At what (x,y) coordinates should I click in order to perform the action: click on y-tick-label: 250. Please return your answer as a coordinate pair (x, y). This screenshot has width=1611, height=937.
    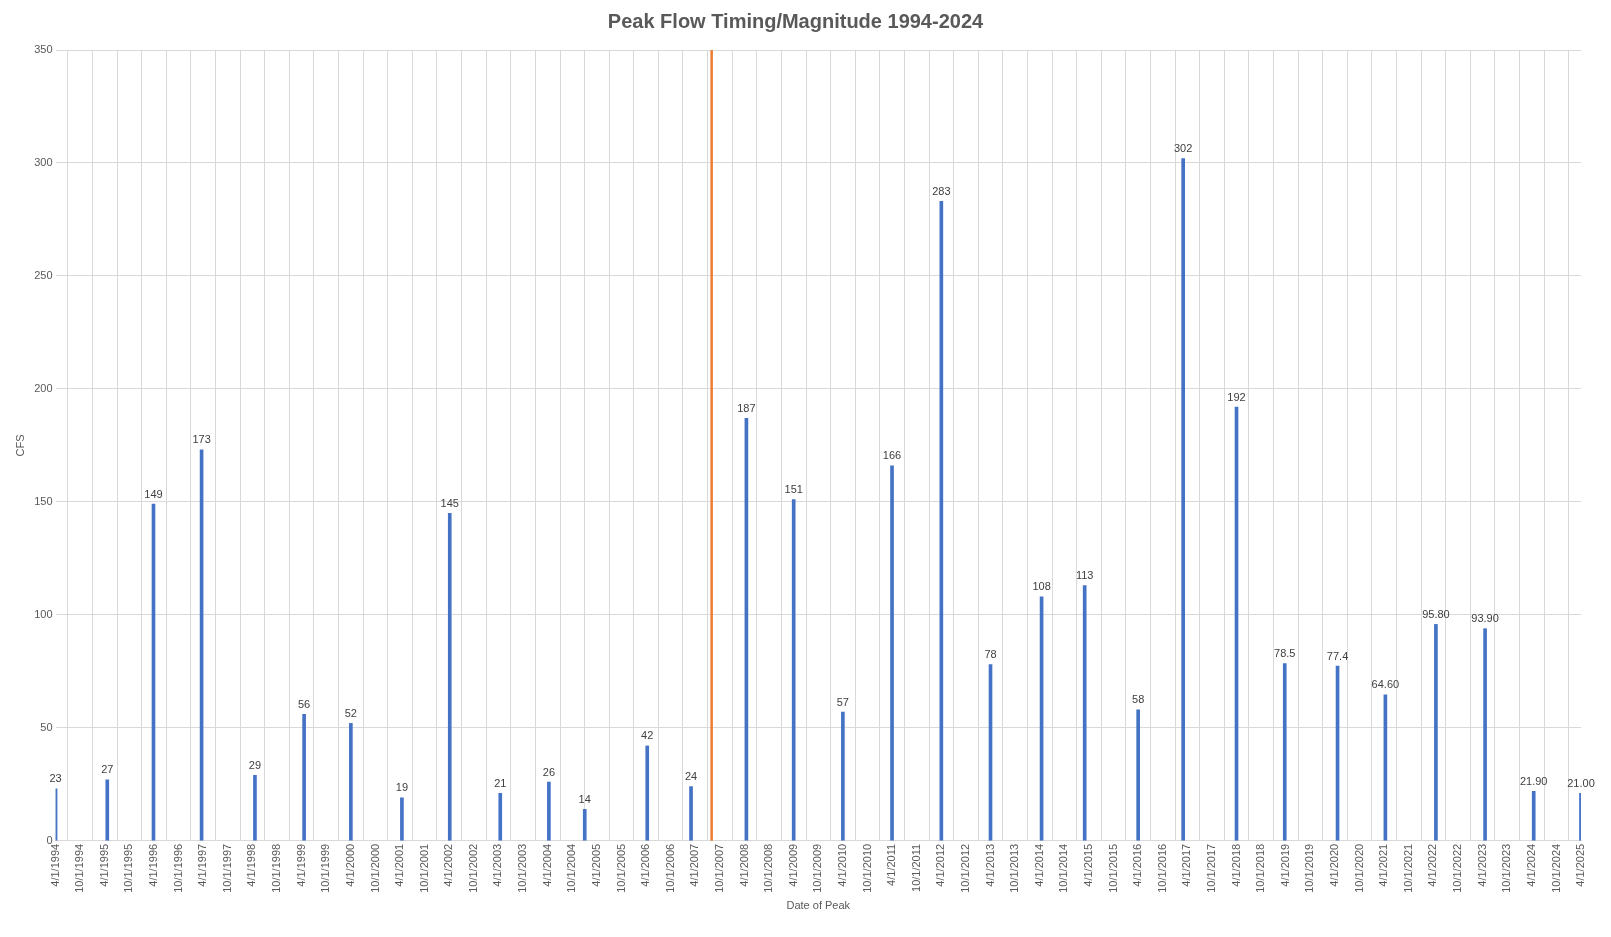
    Looking at the image, I should click on (43, 274).